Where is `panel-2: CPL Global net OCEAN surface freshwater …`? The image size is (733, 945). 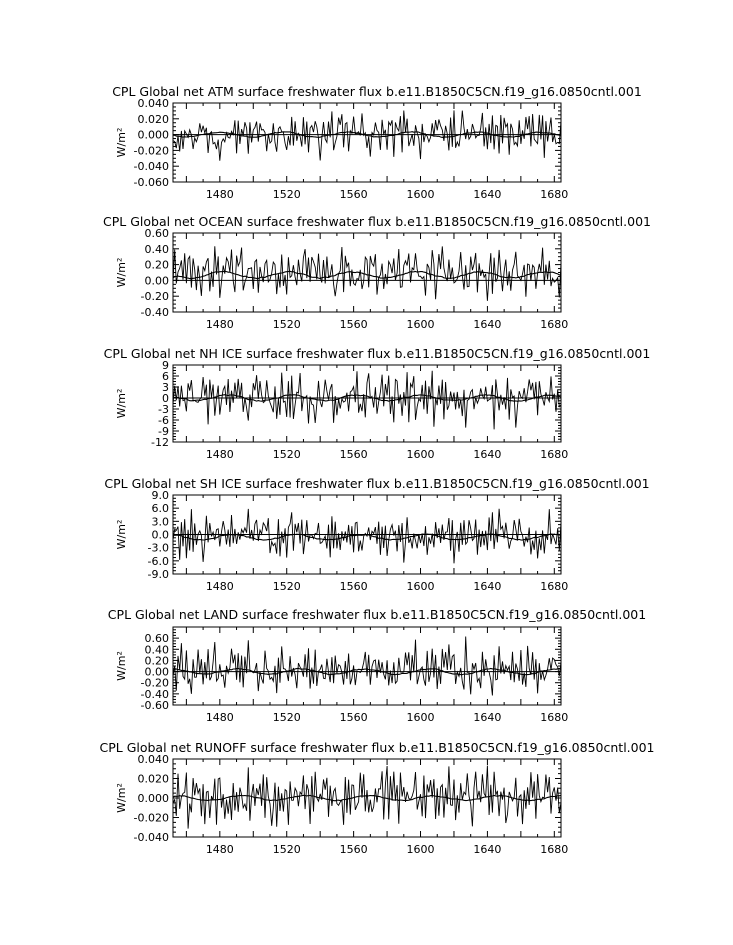
panel-2: CPL Global net OCEAN surface freshwater … is located at coordinates (377, 272).